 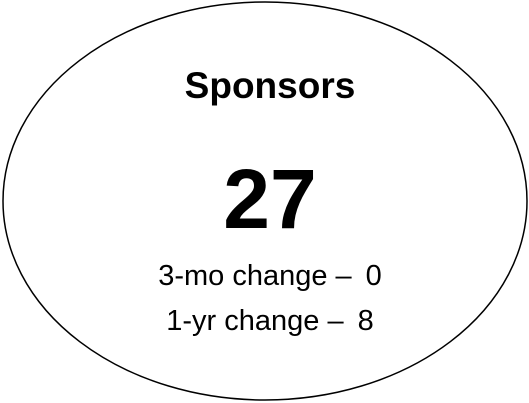 I want to click on change-label: 1-yr change –, so click(x=255, y=321).